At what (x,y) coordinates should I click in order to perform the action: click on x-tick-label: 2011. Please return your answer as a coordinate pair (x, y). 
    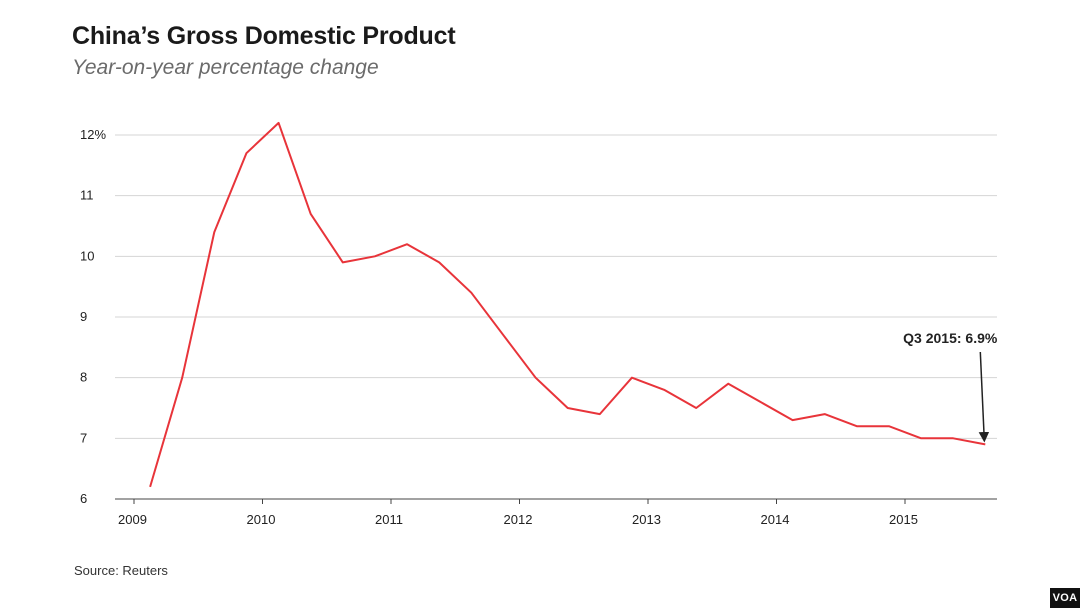
    Looking at the image, I should click on (389, 519).